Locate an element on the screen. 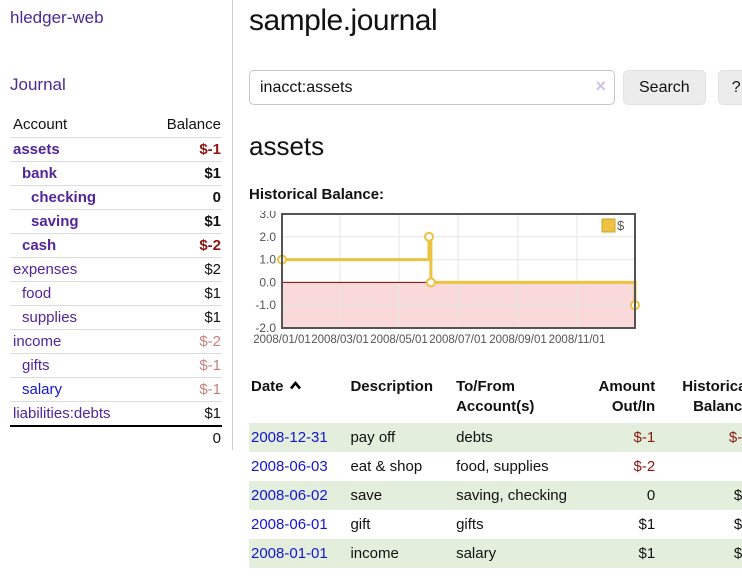 The height and width of the screenshot is (582, 742). transaction-date-link: 2008-06-01 is located at coordinates (289, 524).